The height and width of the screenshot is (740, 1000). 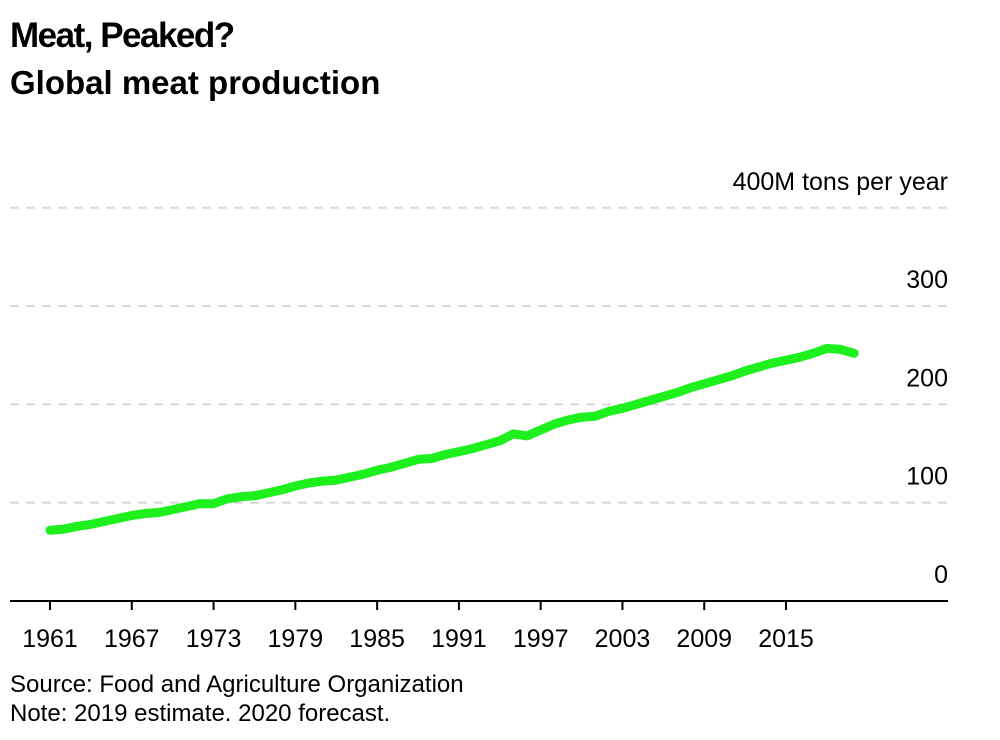 What do you see at coordinates (377, 639) in the screenshot?
I see `x-tick-label-1985: 1985` at bounding box center [377, 639].